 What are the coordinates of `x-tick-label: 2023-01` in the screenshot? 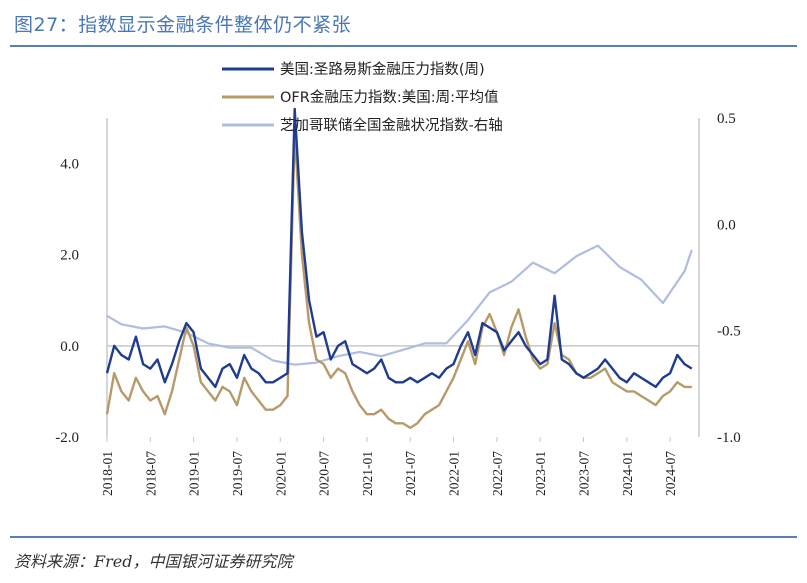 It's located at (540, 473).